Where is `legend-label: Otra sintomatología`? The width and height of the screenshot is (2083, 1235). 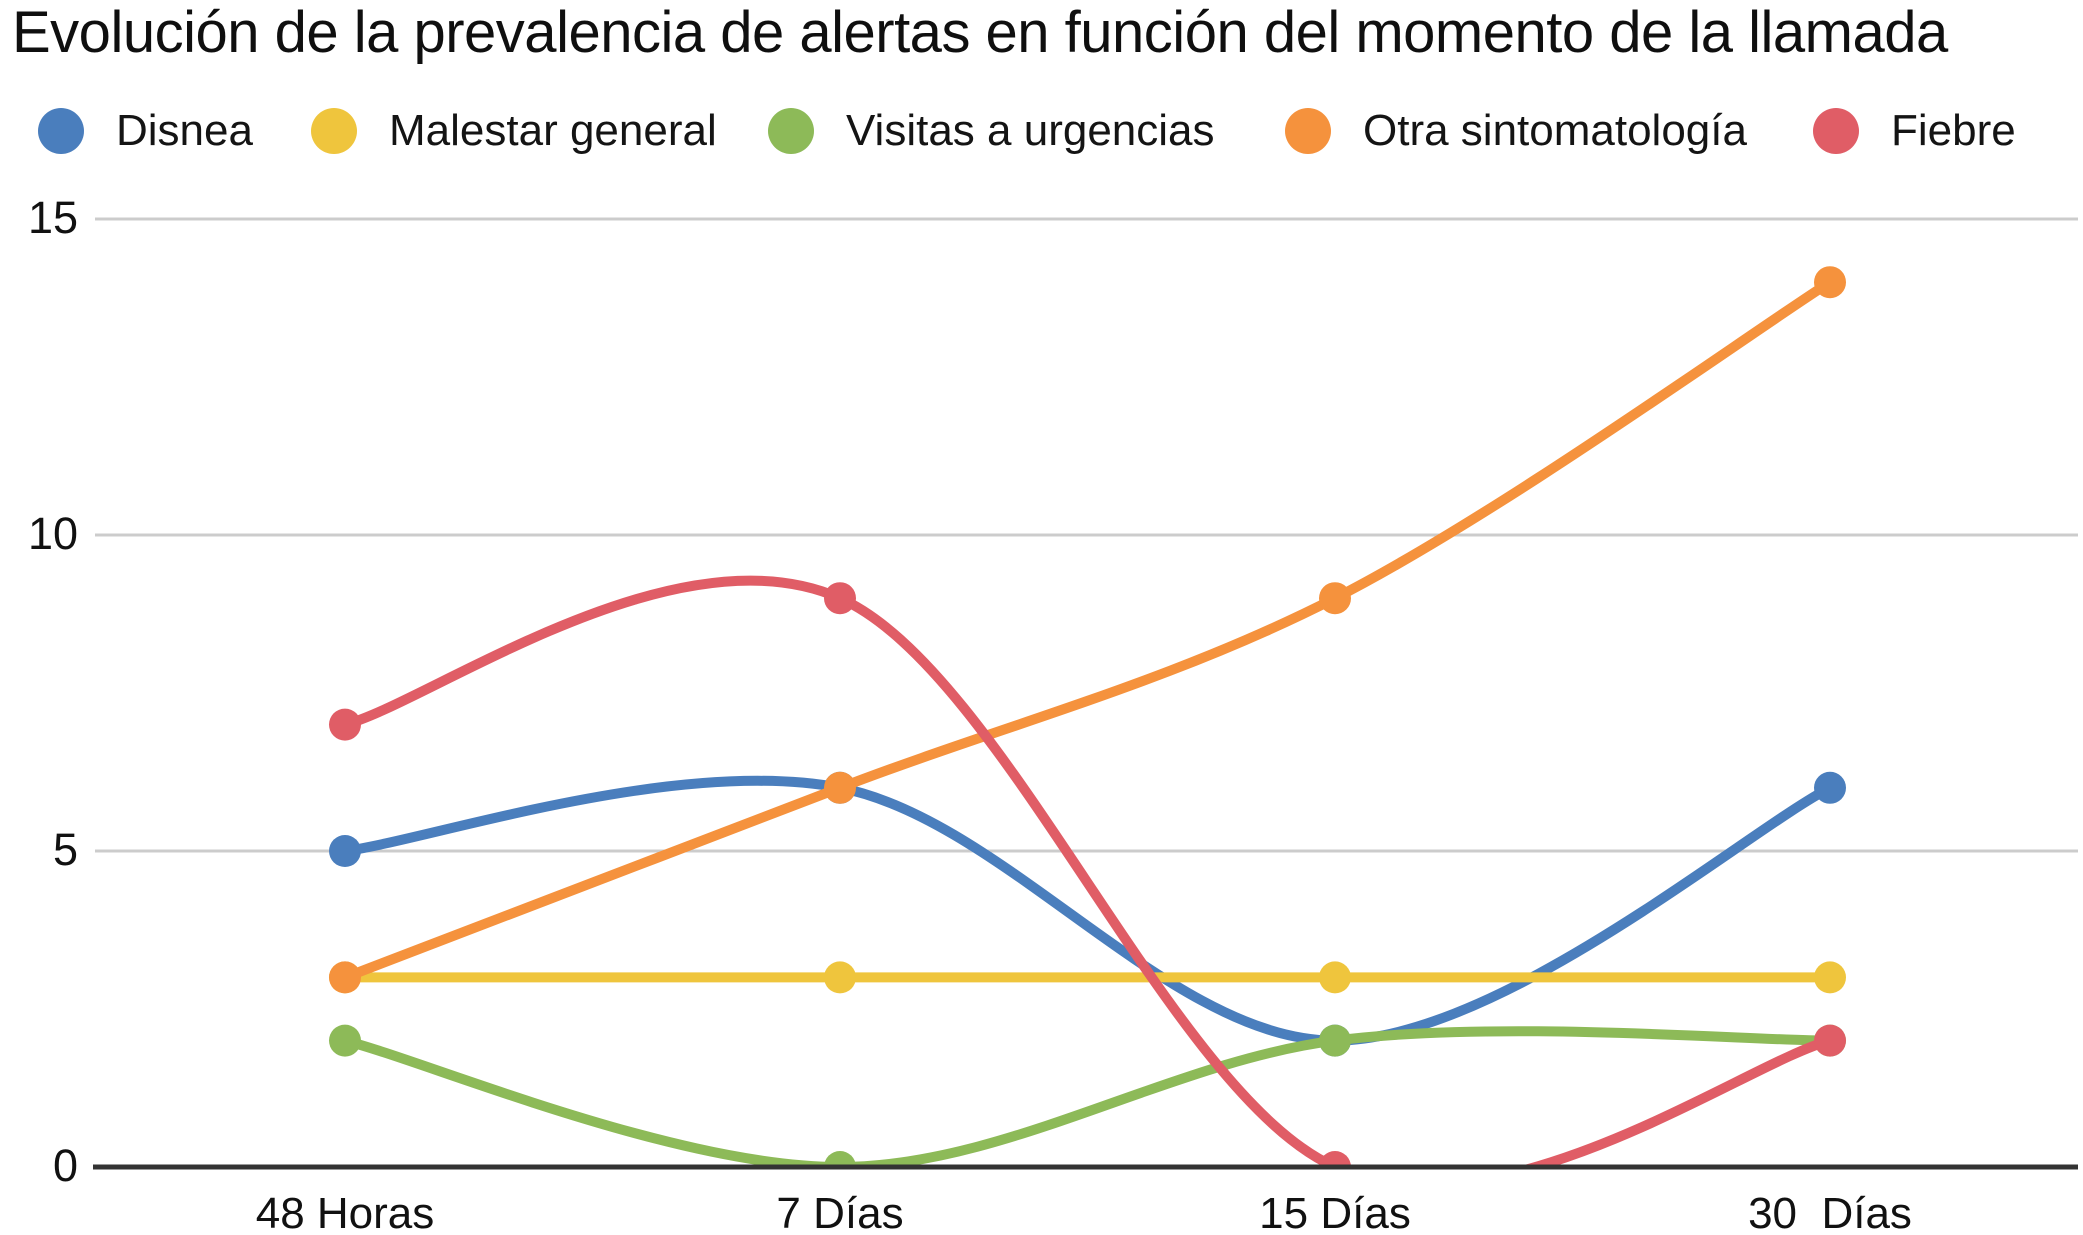 legend-label: Otra sintomatología is located at coordinates (1555, 130).